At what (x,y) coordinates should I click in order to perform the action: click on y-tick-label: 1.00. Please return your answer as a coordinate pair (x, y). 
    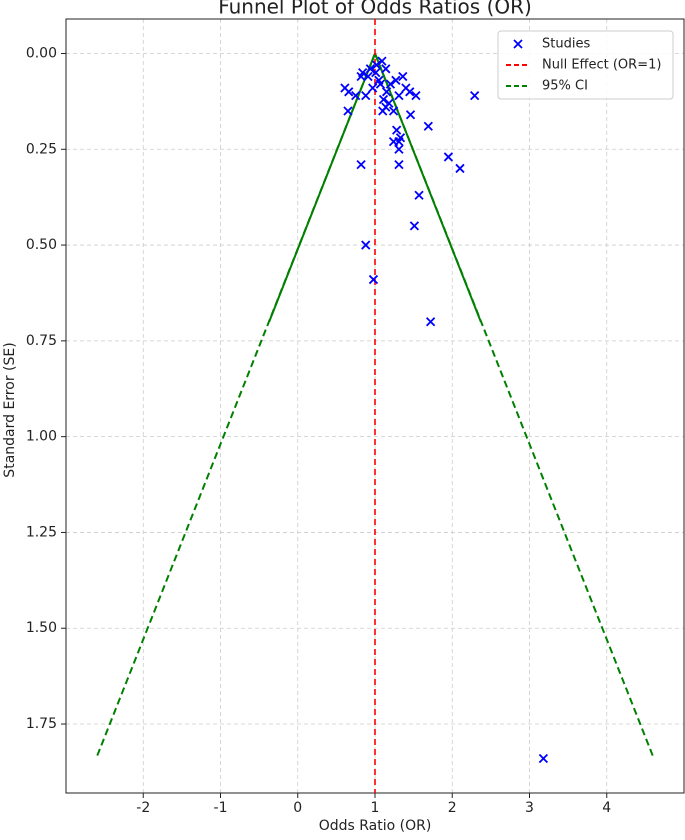
    Looking at the image, I should click on (41, 437).